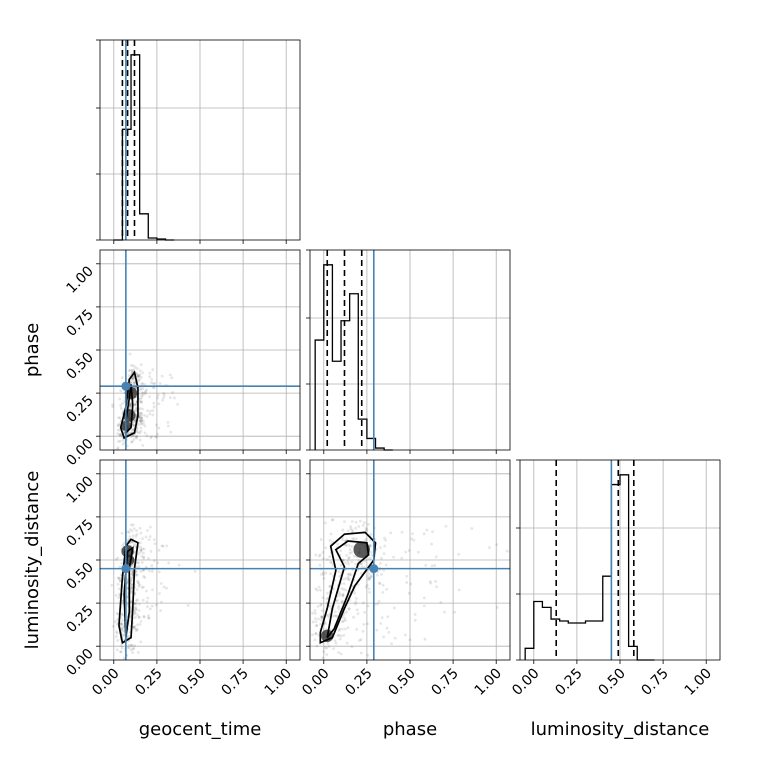 The image size is (760, 760). Describe the element at coordinates (589, 567) in the screenshot. I see `hist-luminosity_distance-step` at that location.